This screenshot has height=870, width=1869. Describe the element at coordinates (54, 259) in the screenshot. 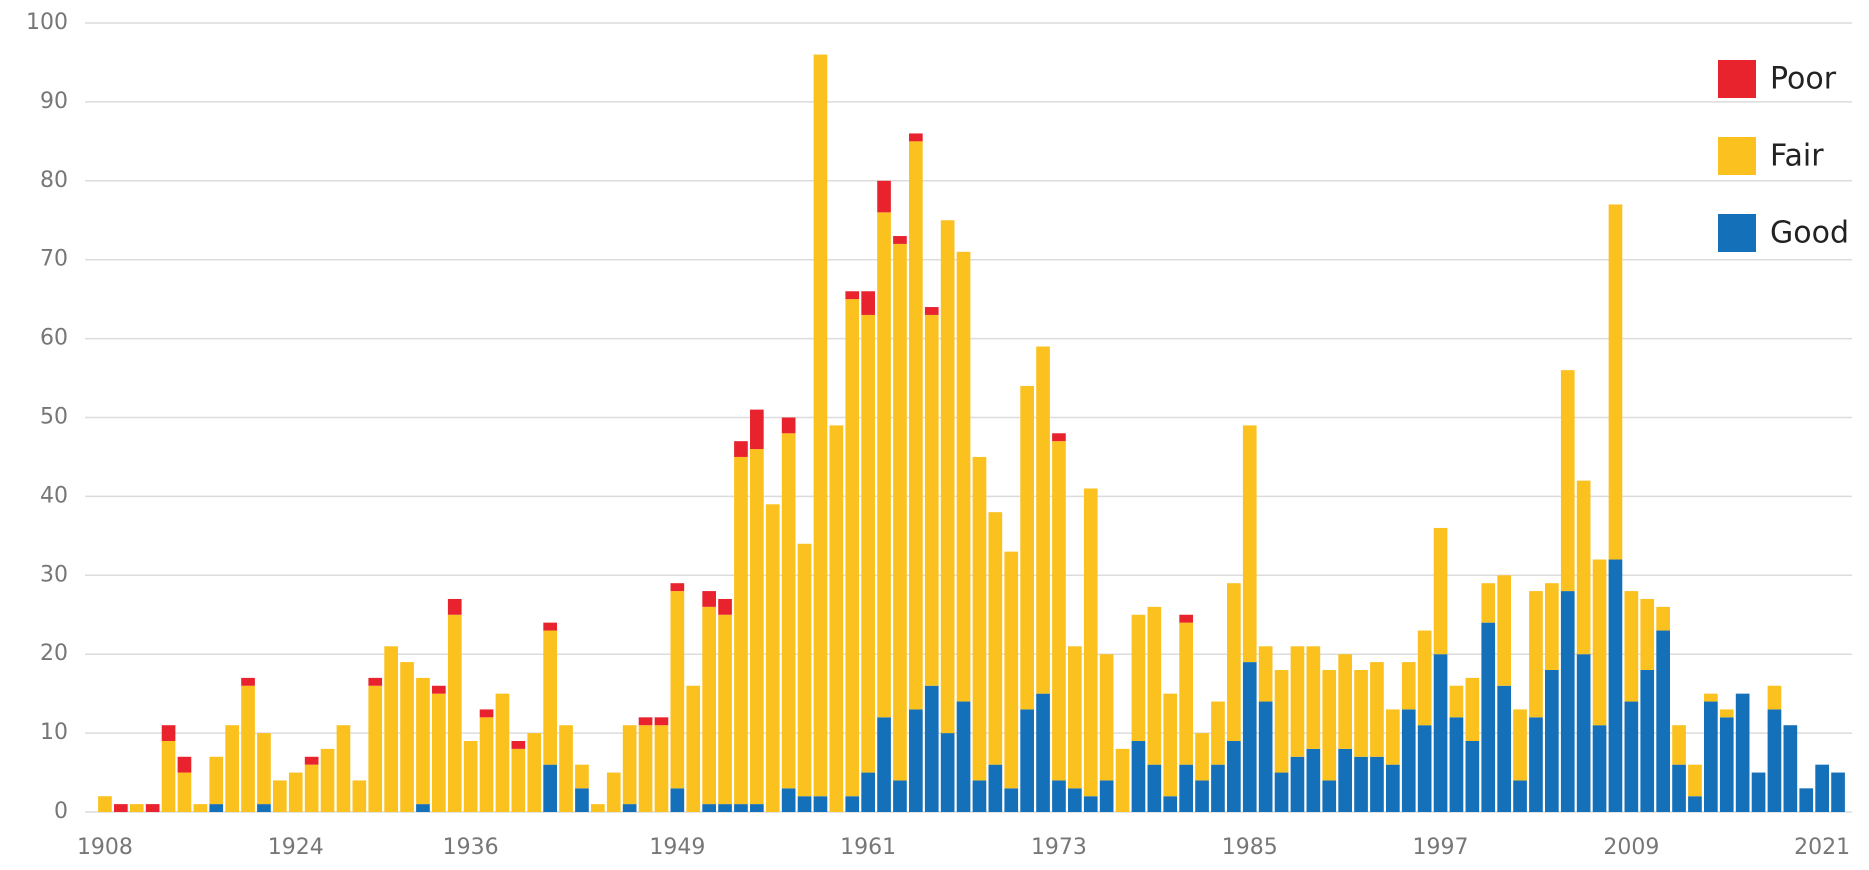

I see `y-tick-label: 70` at that location.